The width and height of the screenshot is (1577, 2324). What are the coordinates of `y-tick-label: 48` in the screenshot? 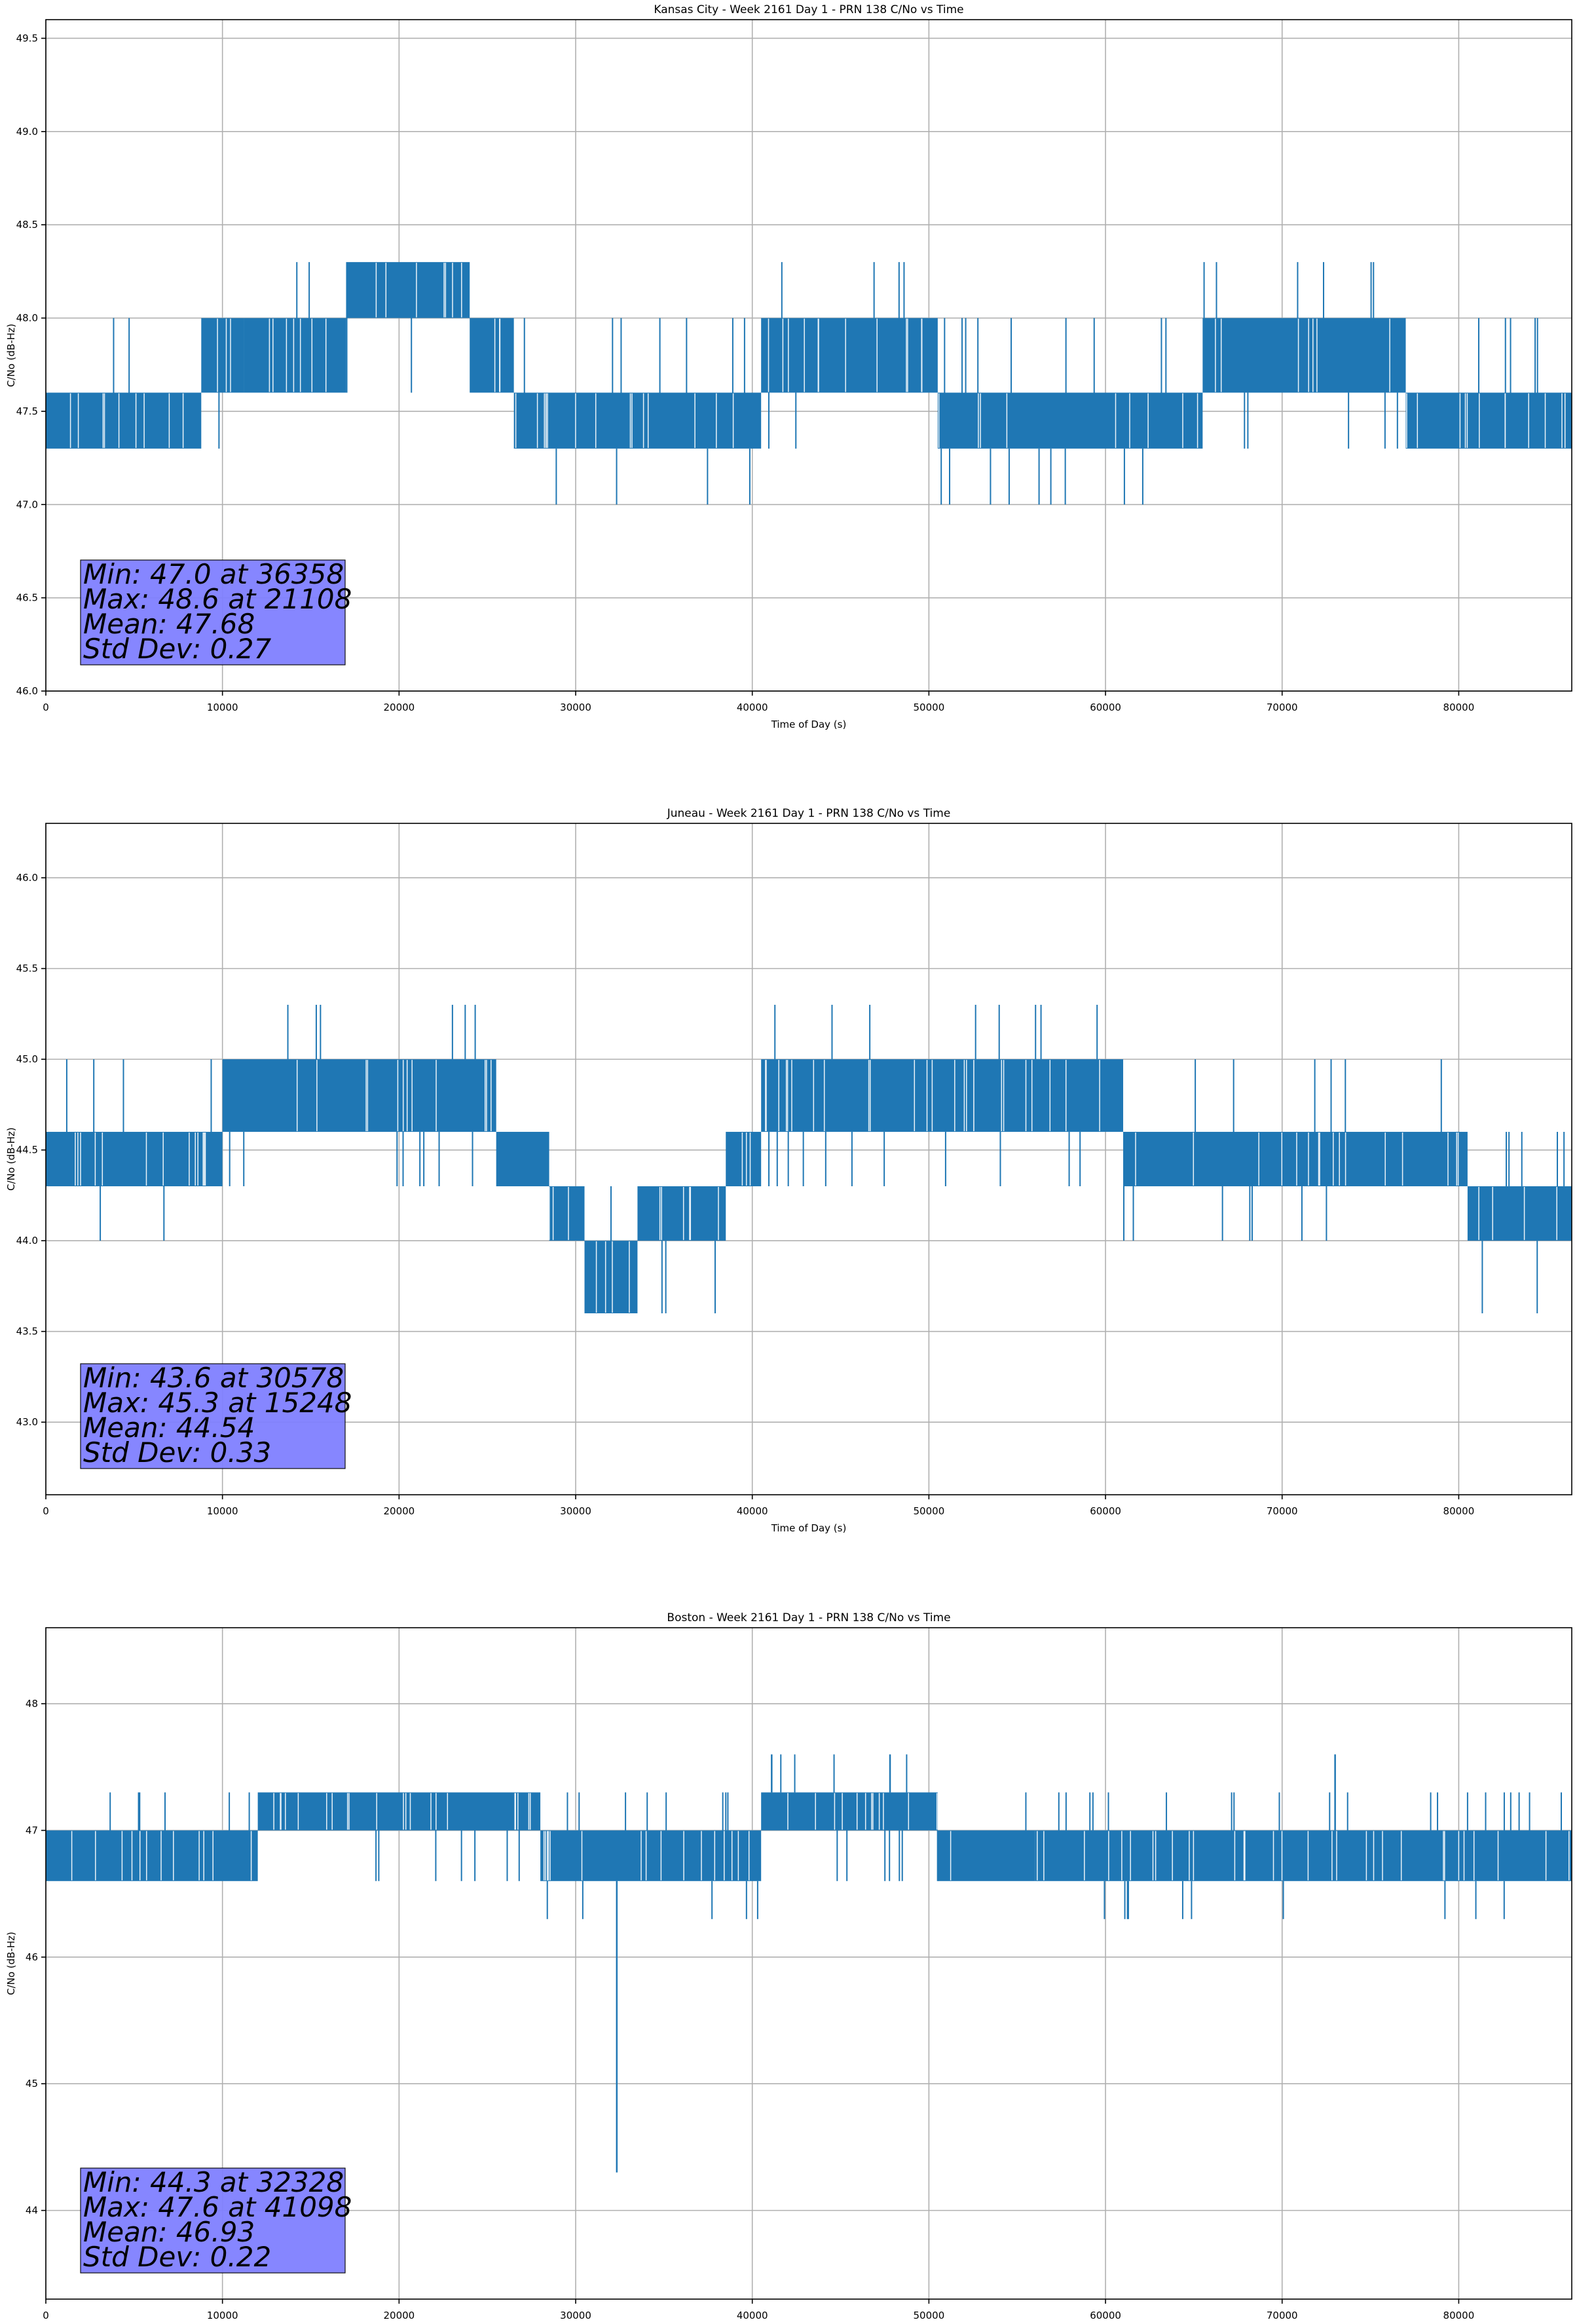 It's located at (32, 1704).